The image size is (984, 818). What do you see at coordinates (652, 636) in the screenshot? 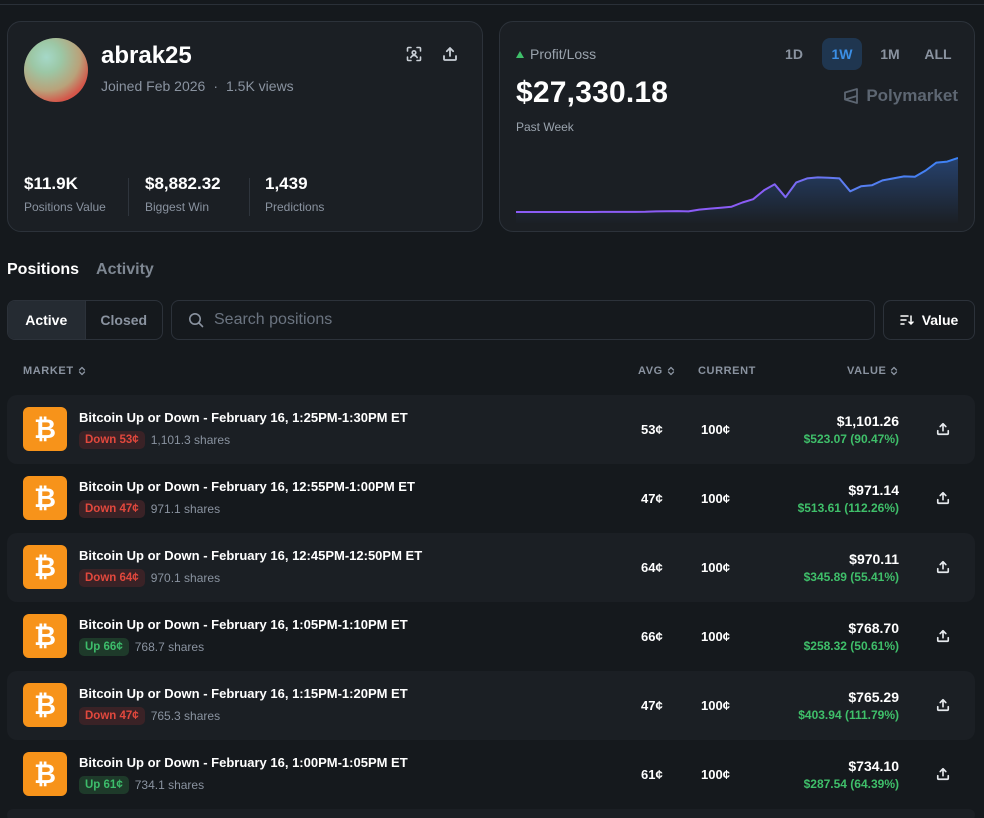
I see `avg-price: 66¢` at bounding box center [652, 636].